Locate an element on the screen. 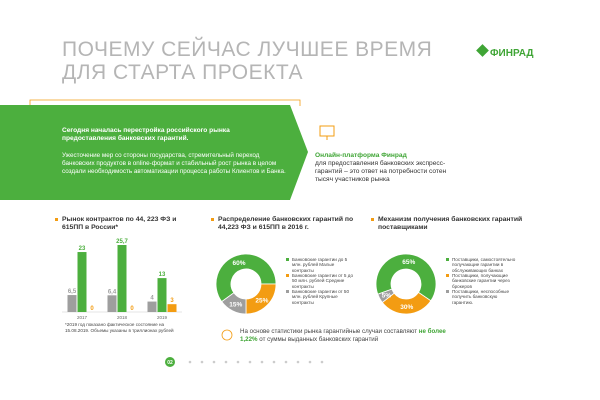 Image resolution: width=600 pixels, height=400 pixels. slice-label: 15% is located at coordinates (235, 305).